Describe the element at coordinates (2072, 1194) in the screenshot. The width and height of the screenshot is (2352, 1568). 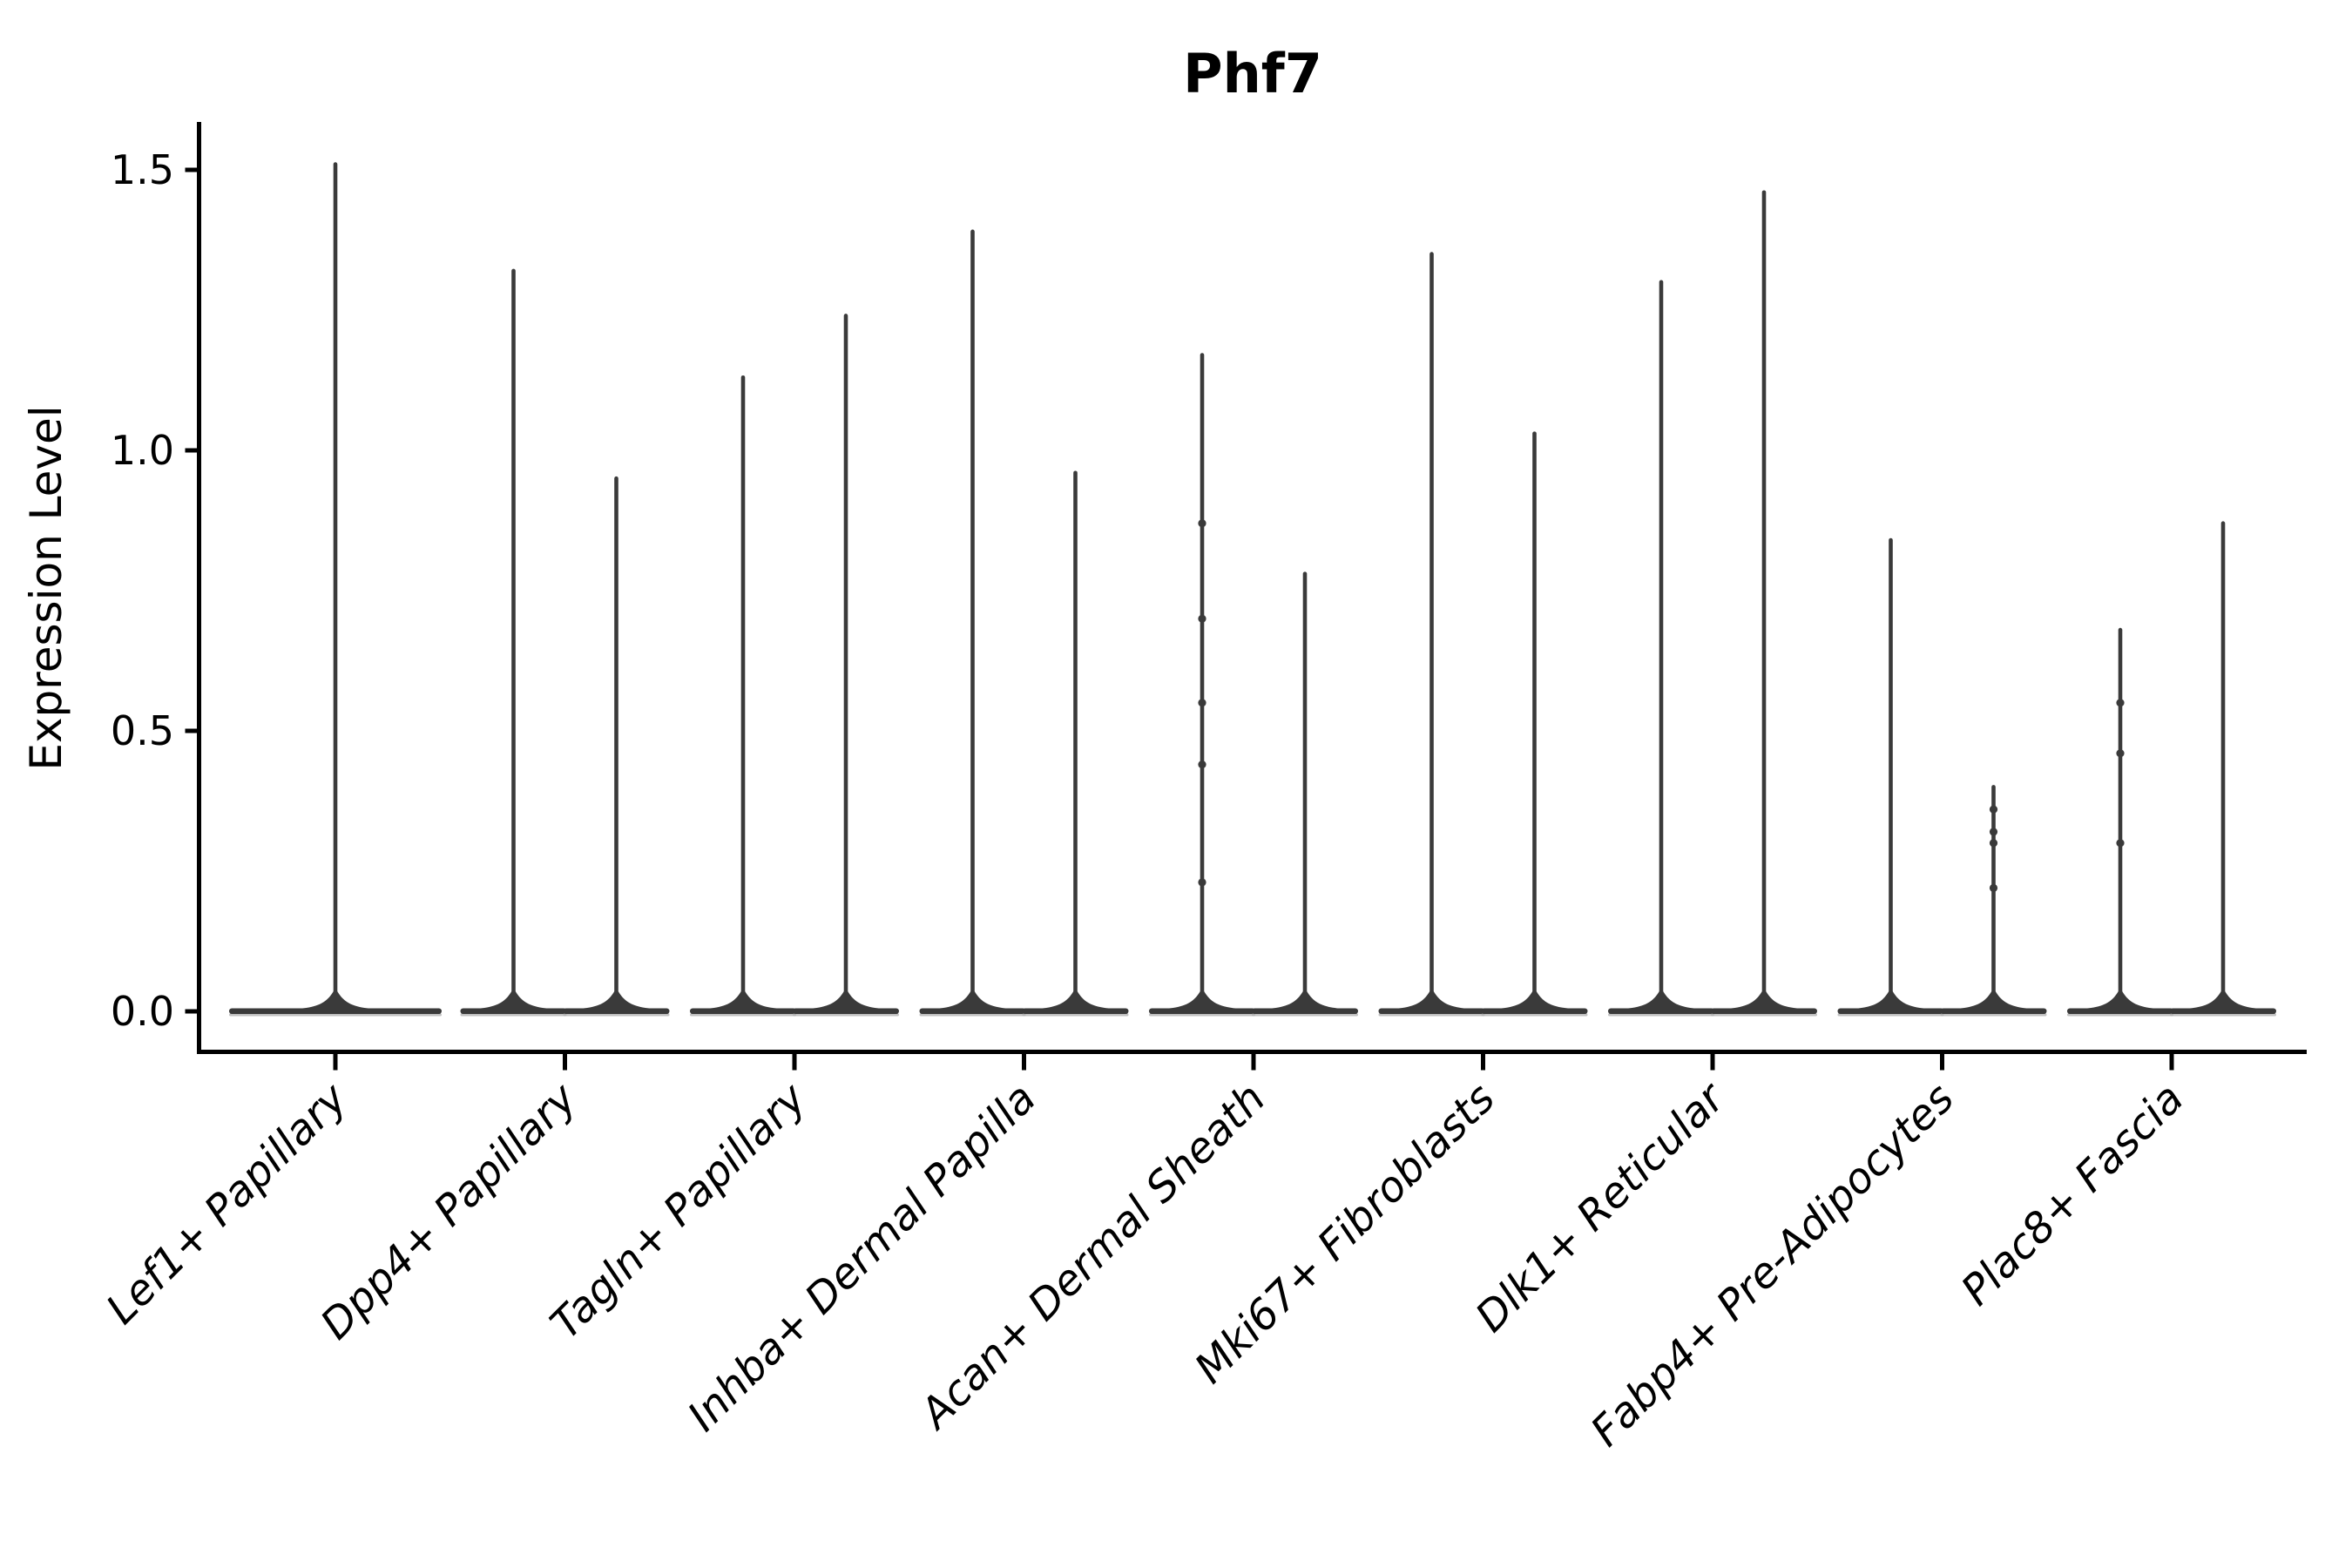
I see `x-tick-label: Plac8+ Fascia` at that location.